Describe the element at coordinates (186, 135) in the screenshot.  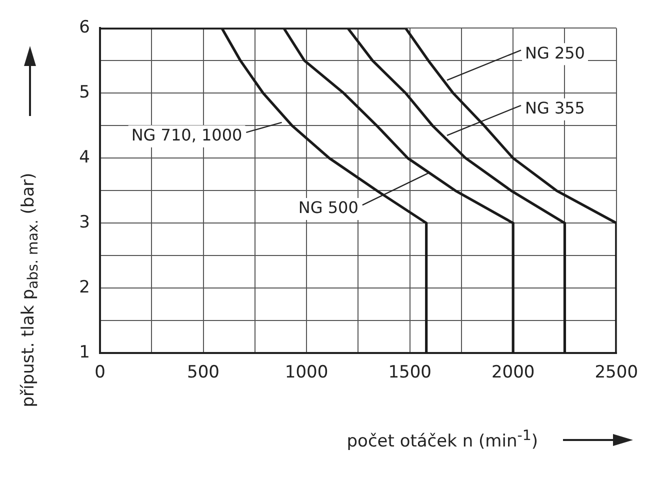
I see `annotation: NG 710, 1000` at that location.